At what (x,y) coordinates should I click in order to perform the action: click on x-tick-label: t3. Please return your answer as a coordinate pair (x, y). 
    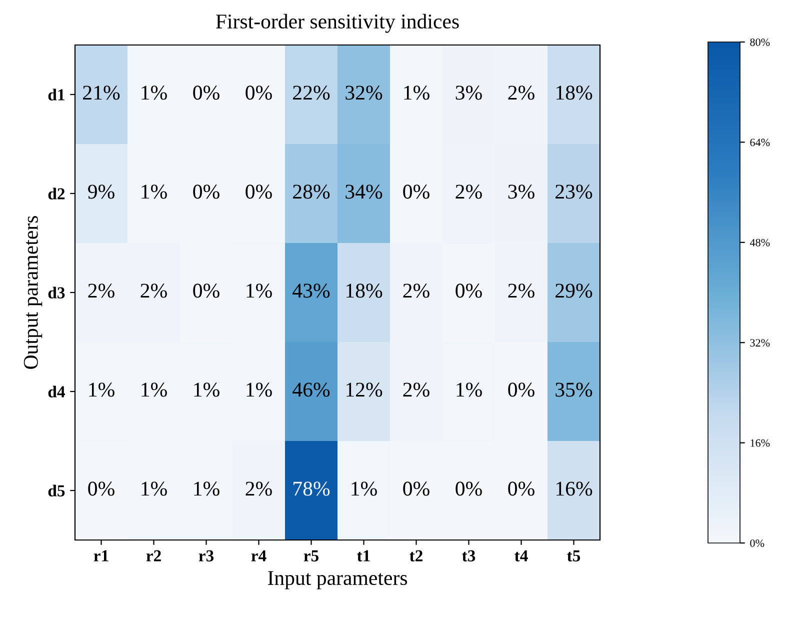
    Looking at the image, I should click on (469, 556).